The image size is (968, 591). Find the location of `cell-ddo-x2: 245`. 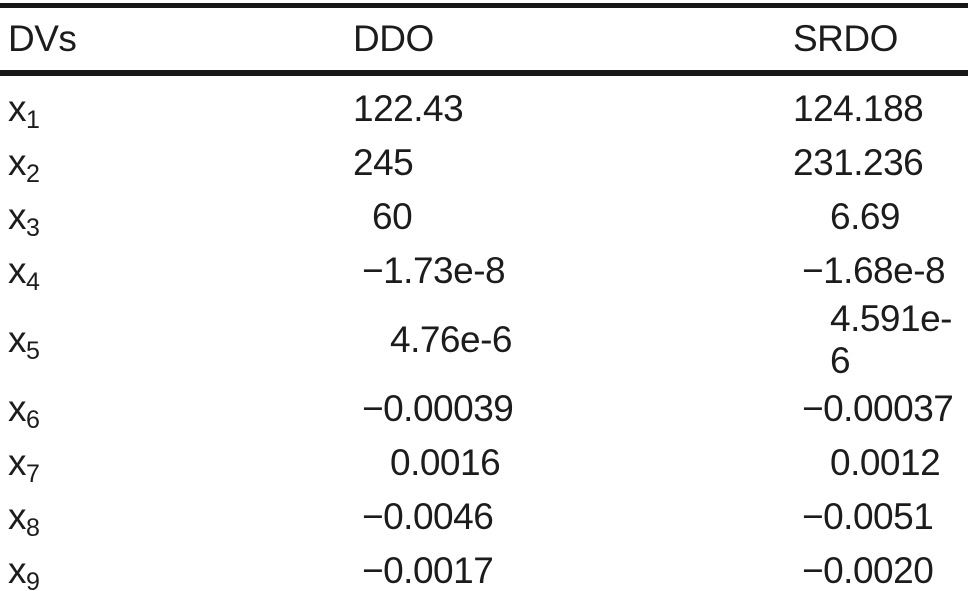

cell-ddo-x2: 245 is located at coordinates (573, 163).